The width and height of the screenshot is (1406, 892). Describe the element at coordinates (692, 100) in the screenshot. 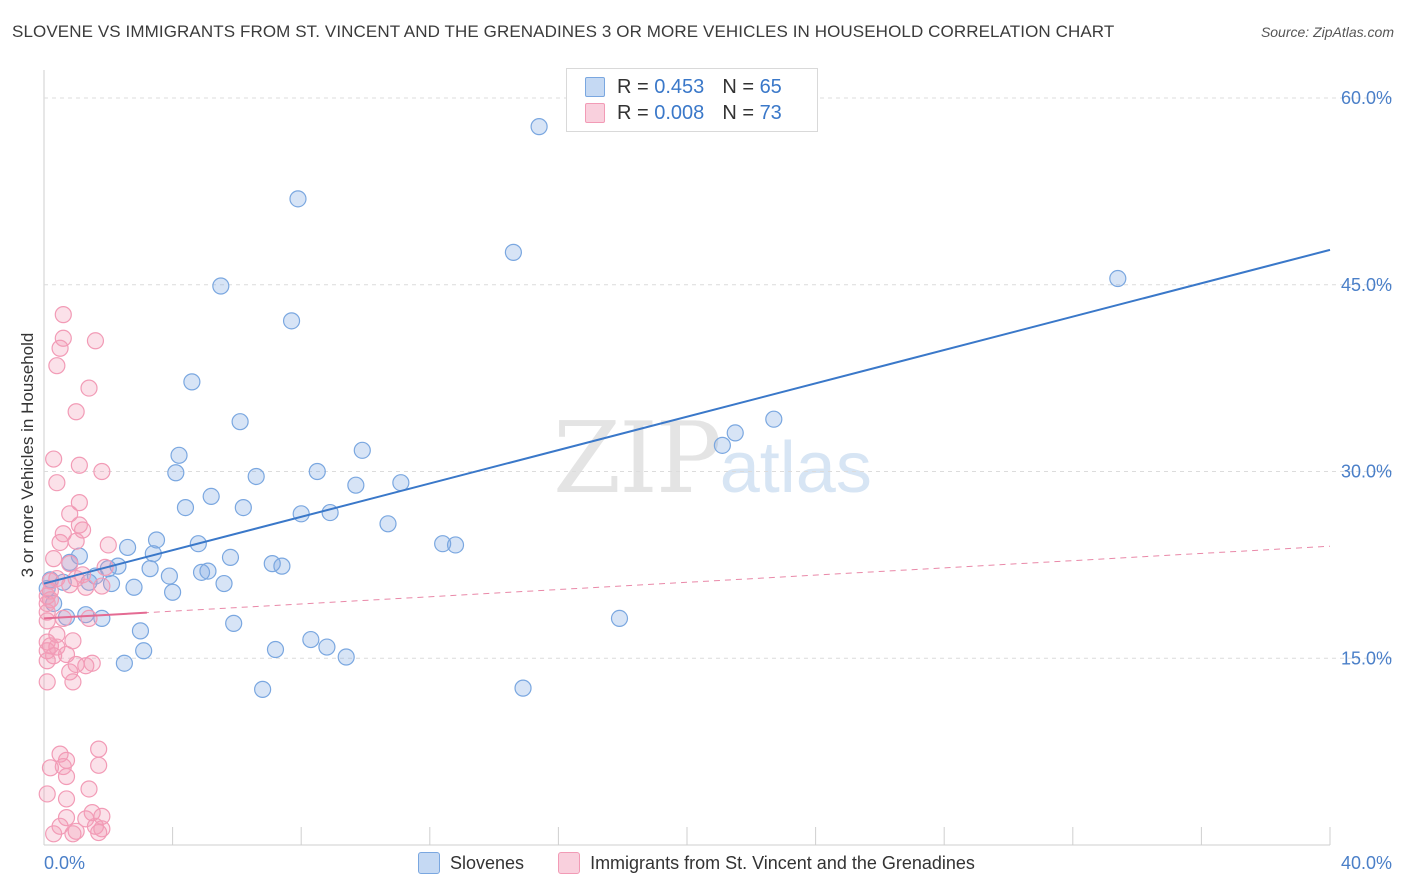

I see `correlation-legend: R = 0.453 N = 65 R = 0.008 N = 73` at that location.